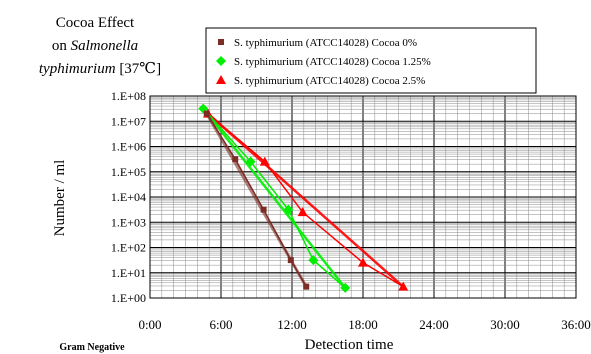  What do you see at coordinates (325, 43) in the screenshot?
I see `legend-label: S. typhimurium (ATCC14028) Cocoa 0%` at bounding box center [325, 43].